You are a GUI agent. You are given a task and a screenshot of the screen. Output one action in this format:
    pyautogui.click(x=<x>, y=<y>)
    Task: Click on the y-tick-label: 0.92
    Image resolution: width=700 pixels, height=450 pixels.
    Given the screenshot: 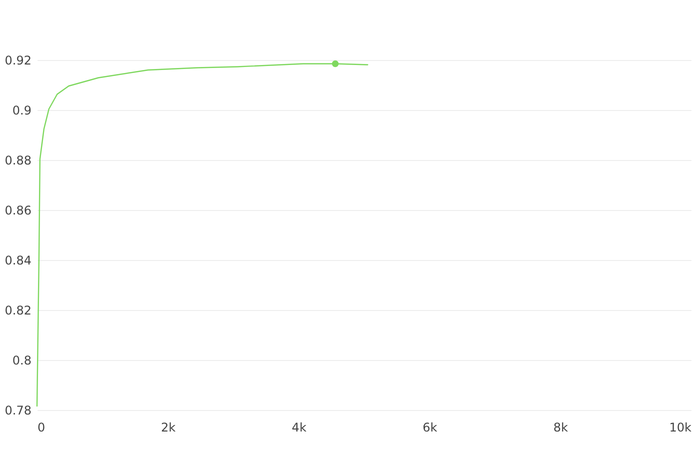 What is the action you would take?
    pyautogui.click(x=18, y=61)
    